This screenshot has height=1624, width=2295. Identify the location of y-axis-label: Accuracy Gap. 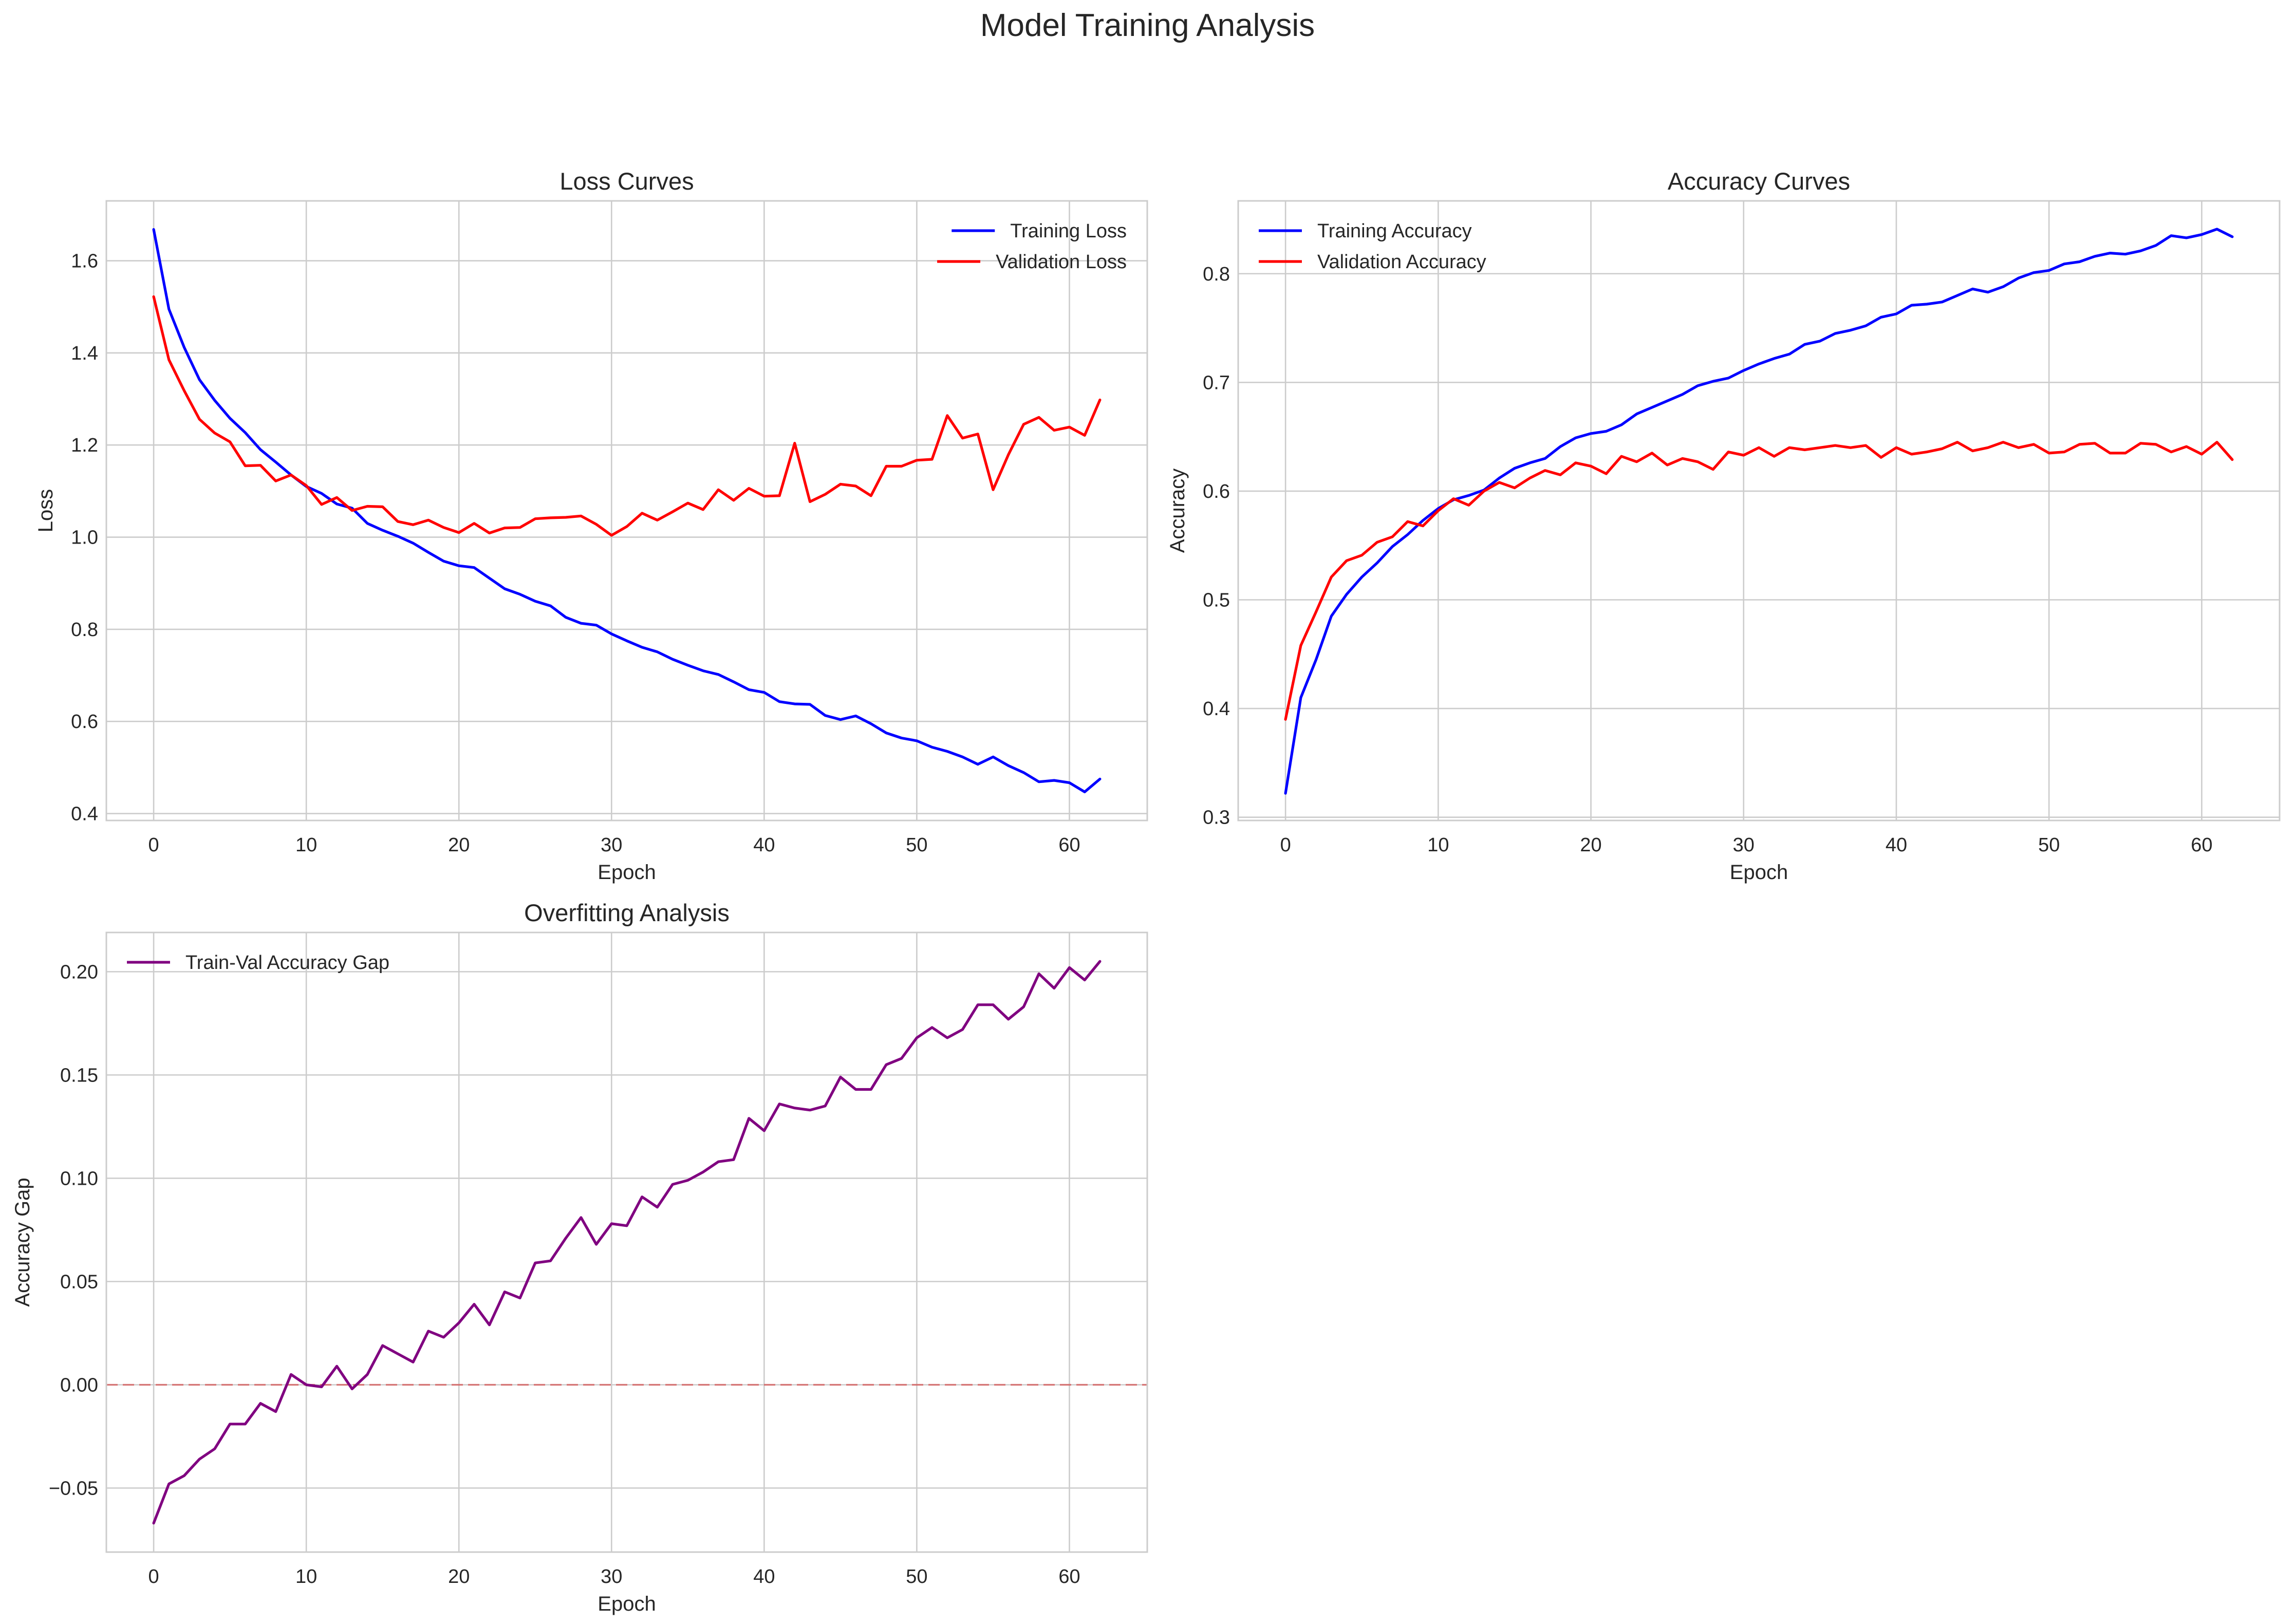
(23, 1242).